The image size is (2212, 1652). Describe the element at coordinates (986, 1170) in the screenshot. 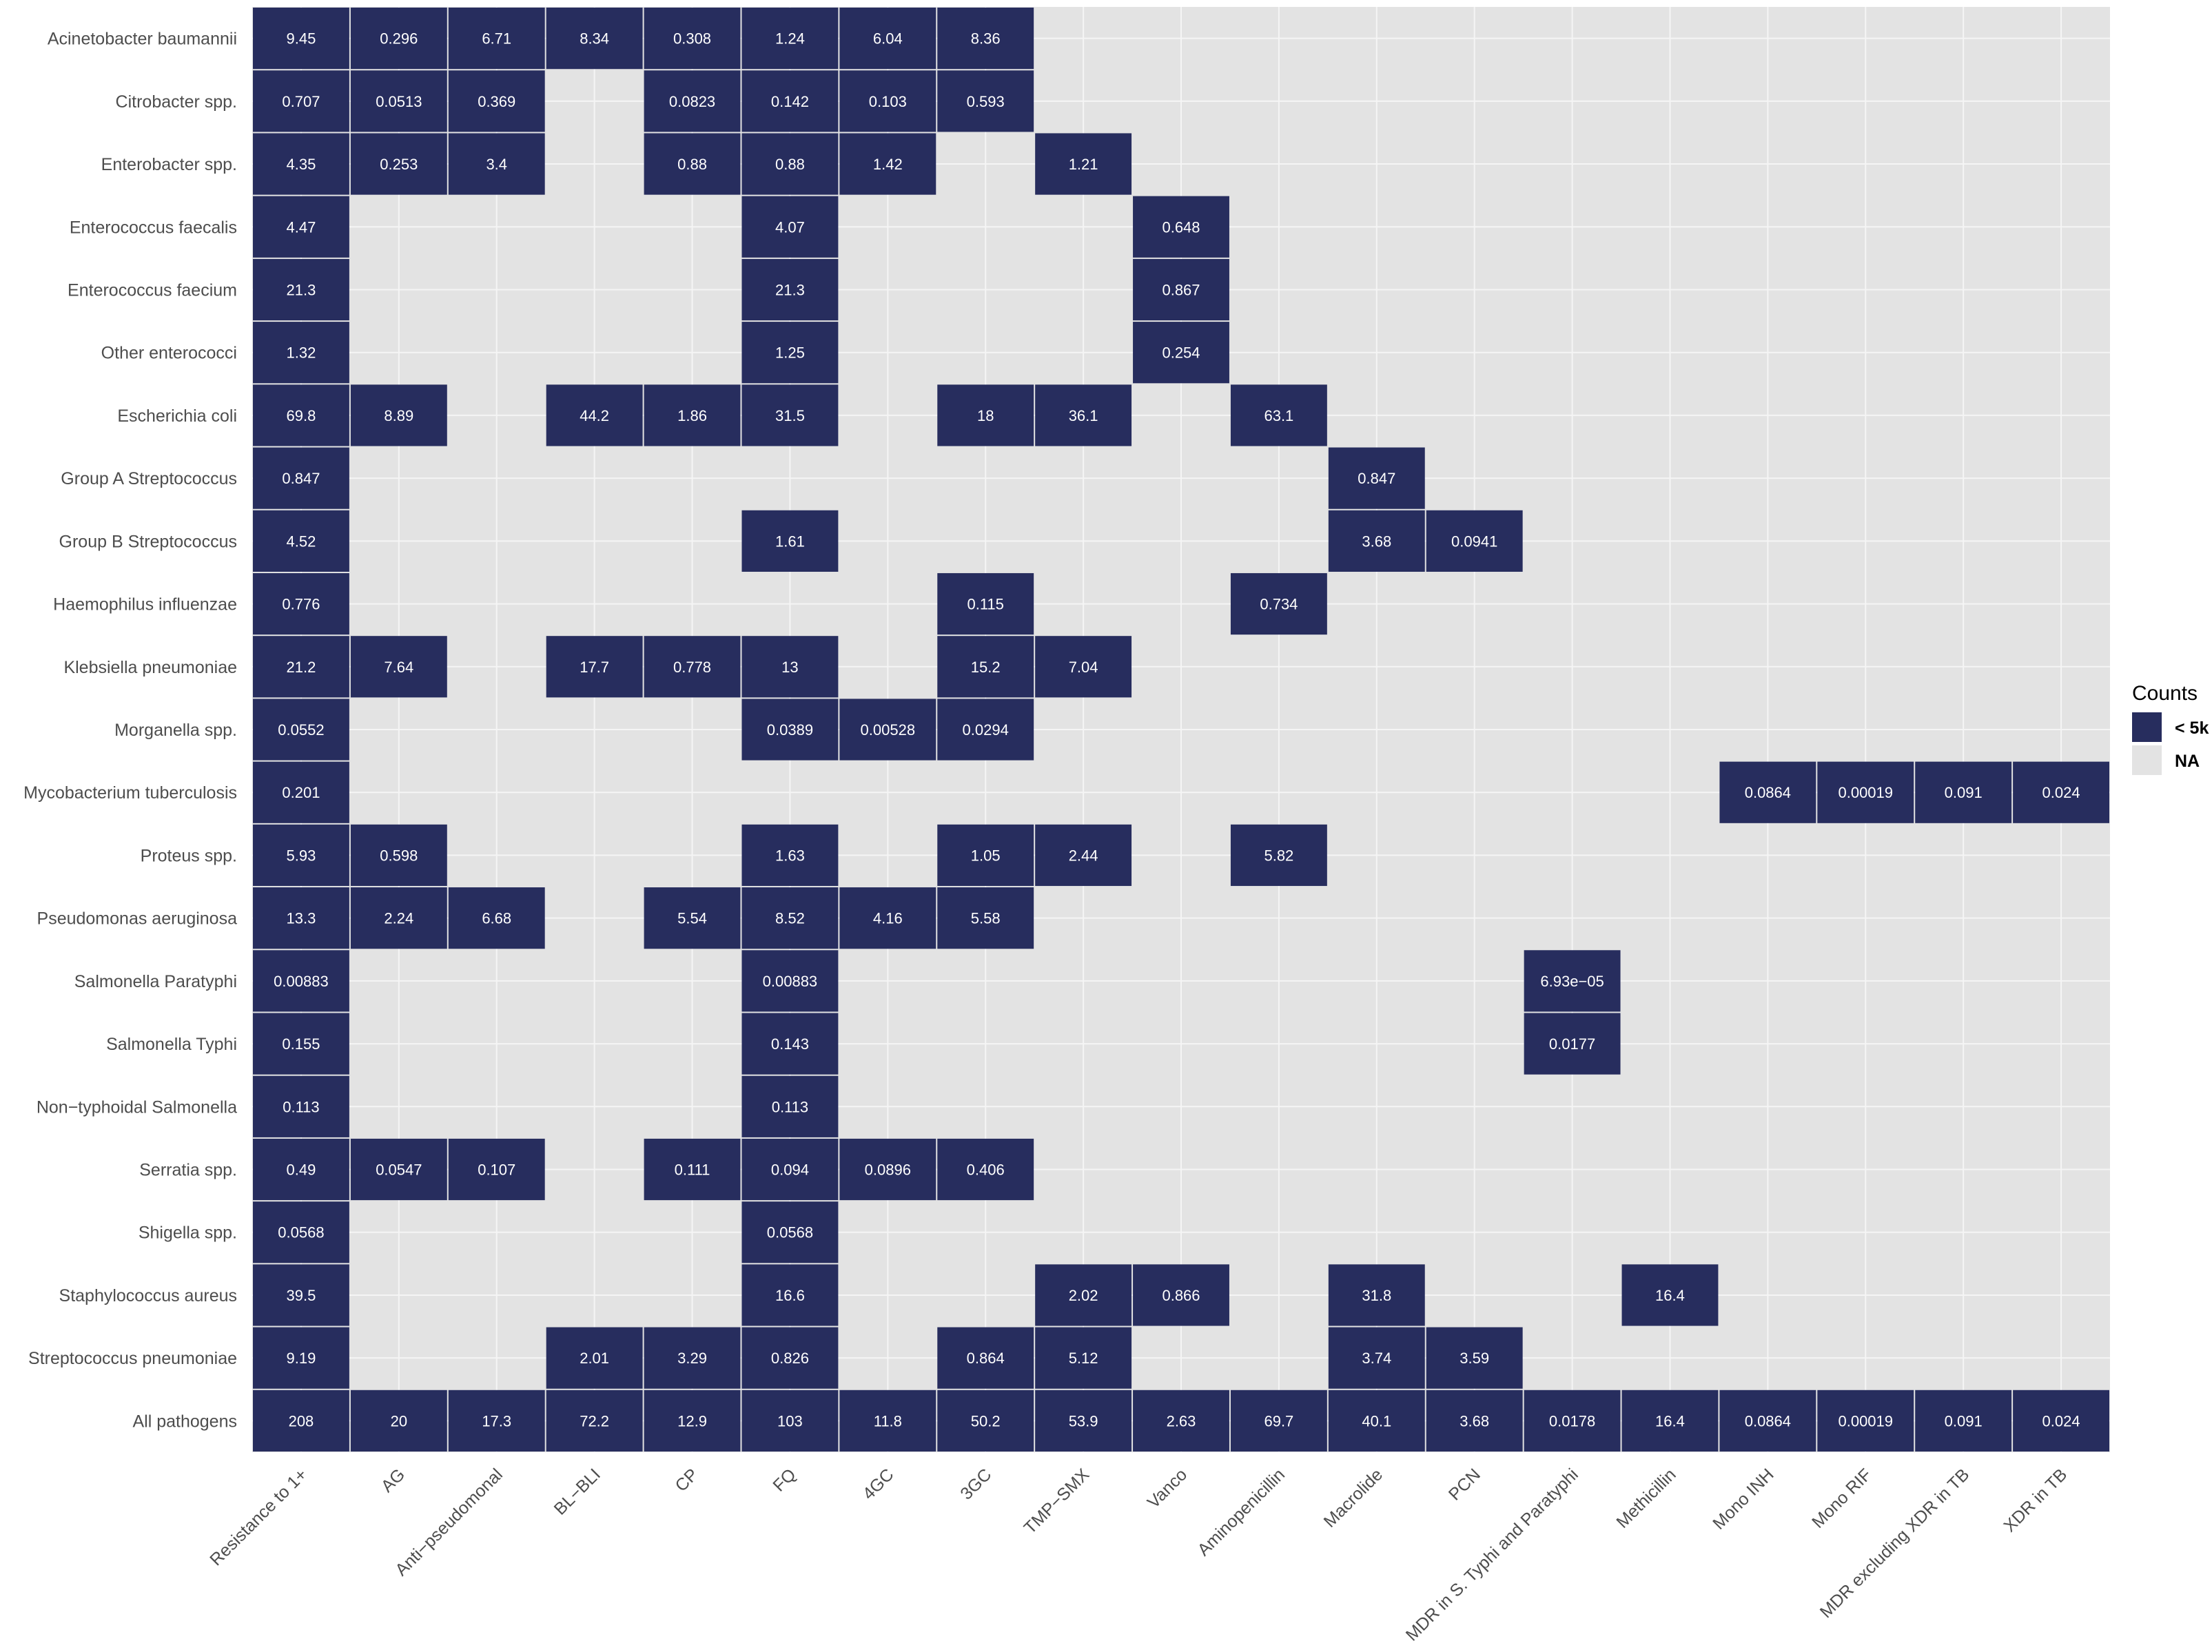

I see `cell-value-label: 0.406` at that location.